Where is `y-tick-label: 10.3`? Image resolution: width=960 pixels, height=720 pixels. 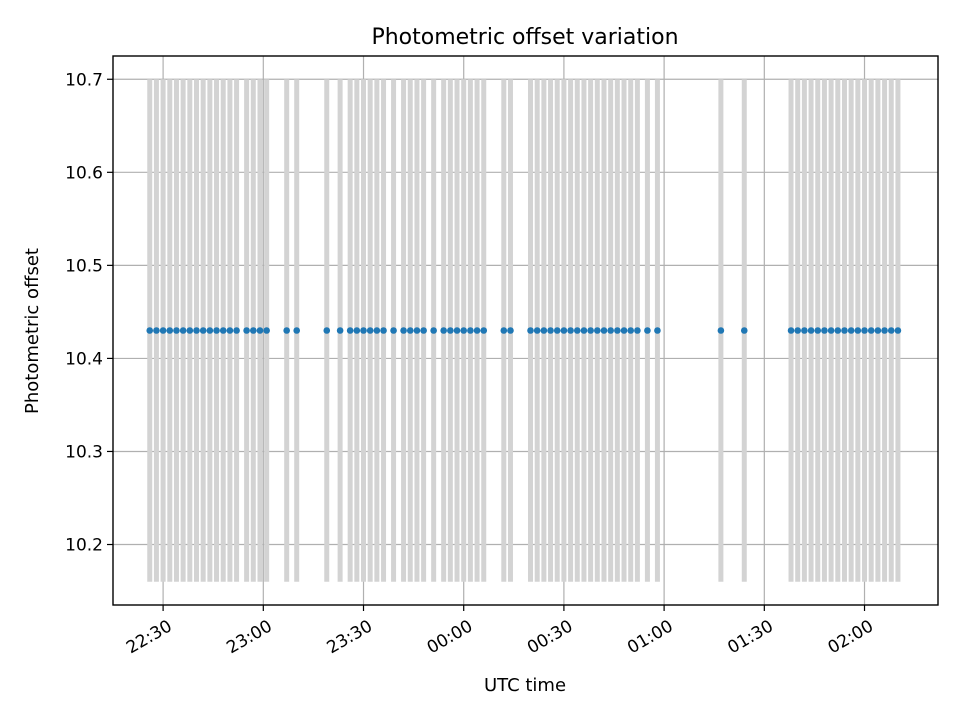
y-tick-label: 10.3 is located at coordinates (84, 452).